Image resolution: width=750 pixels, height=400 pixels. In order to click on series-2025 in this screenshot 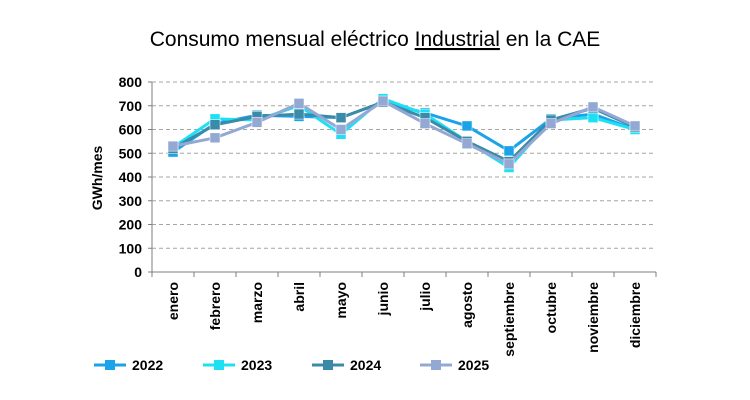, I will do `click(404, 132)`.